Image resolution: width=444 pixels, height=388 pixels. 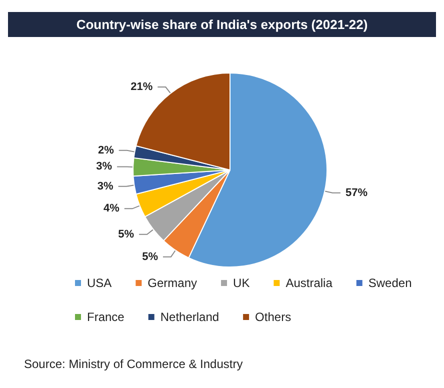 I want to click on data-label: 4%, so click(x=111, y=208).